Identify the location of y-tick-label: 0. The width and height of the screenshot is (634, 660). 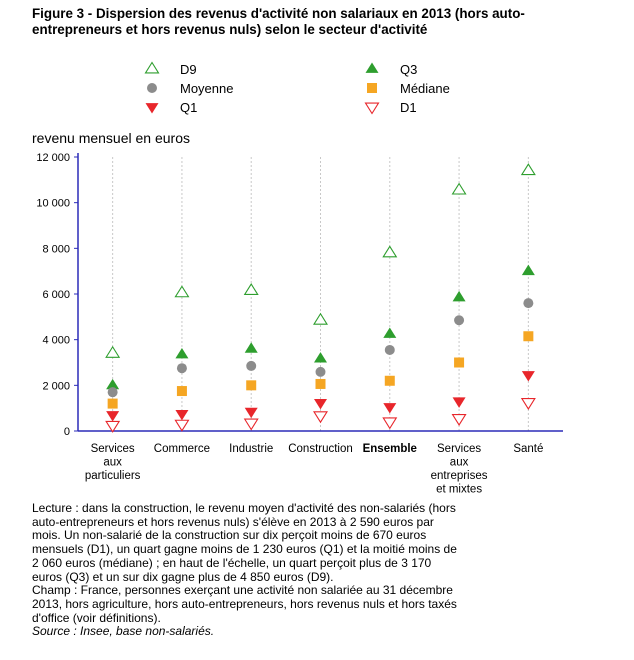
(67, 432).